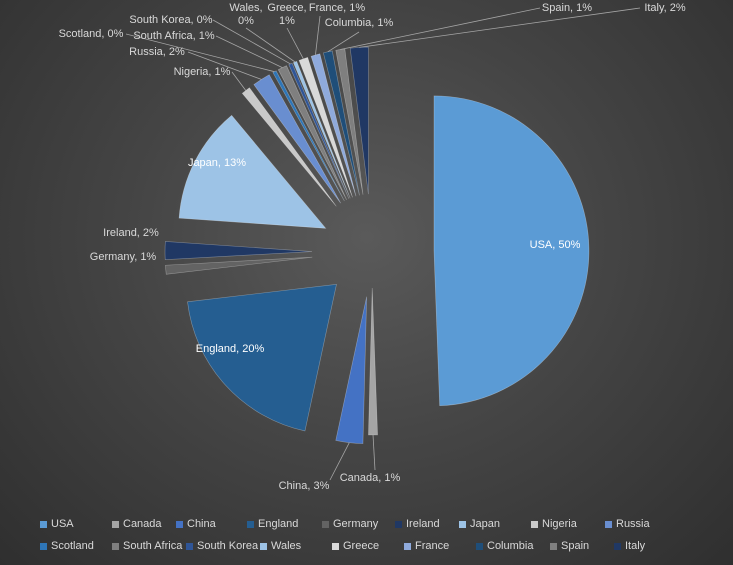 The height and width of the screenshot is (565, 733). What do you see at coordinates (228, 546) in the screenshot?
I see `legend-label: South Korea` at bounding box center [228, 546].